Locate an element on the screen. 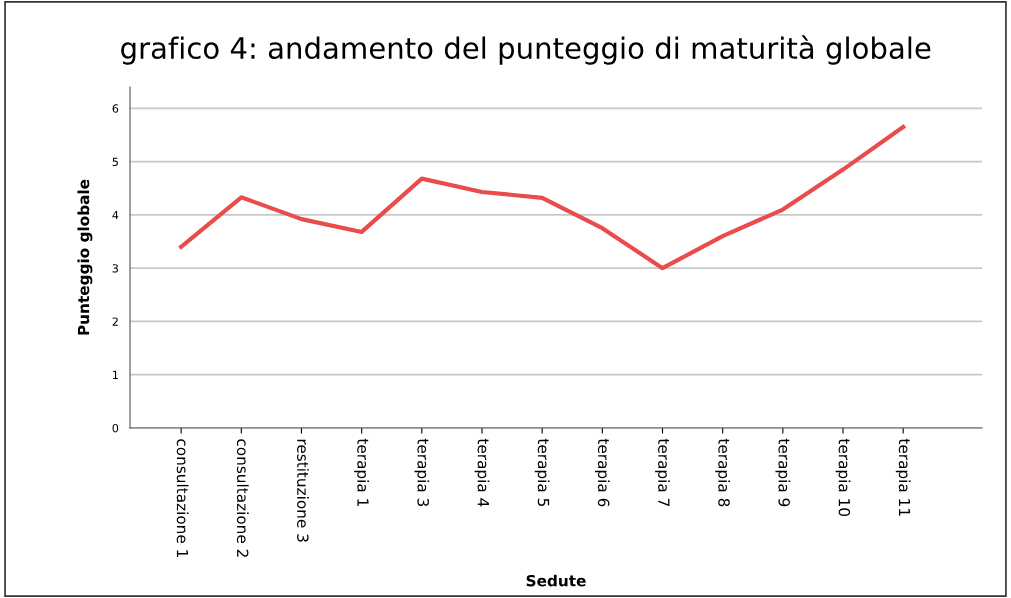 The width and height of the screenshot is (1011, 598). x-axis-title: Sedute is located at coordinates (556, 580).